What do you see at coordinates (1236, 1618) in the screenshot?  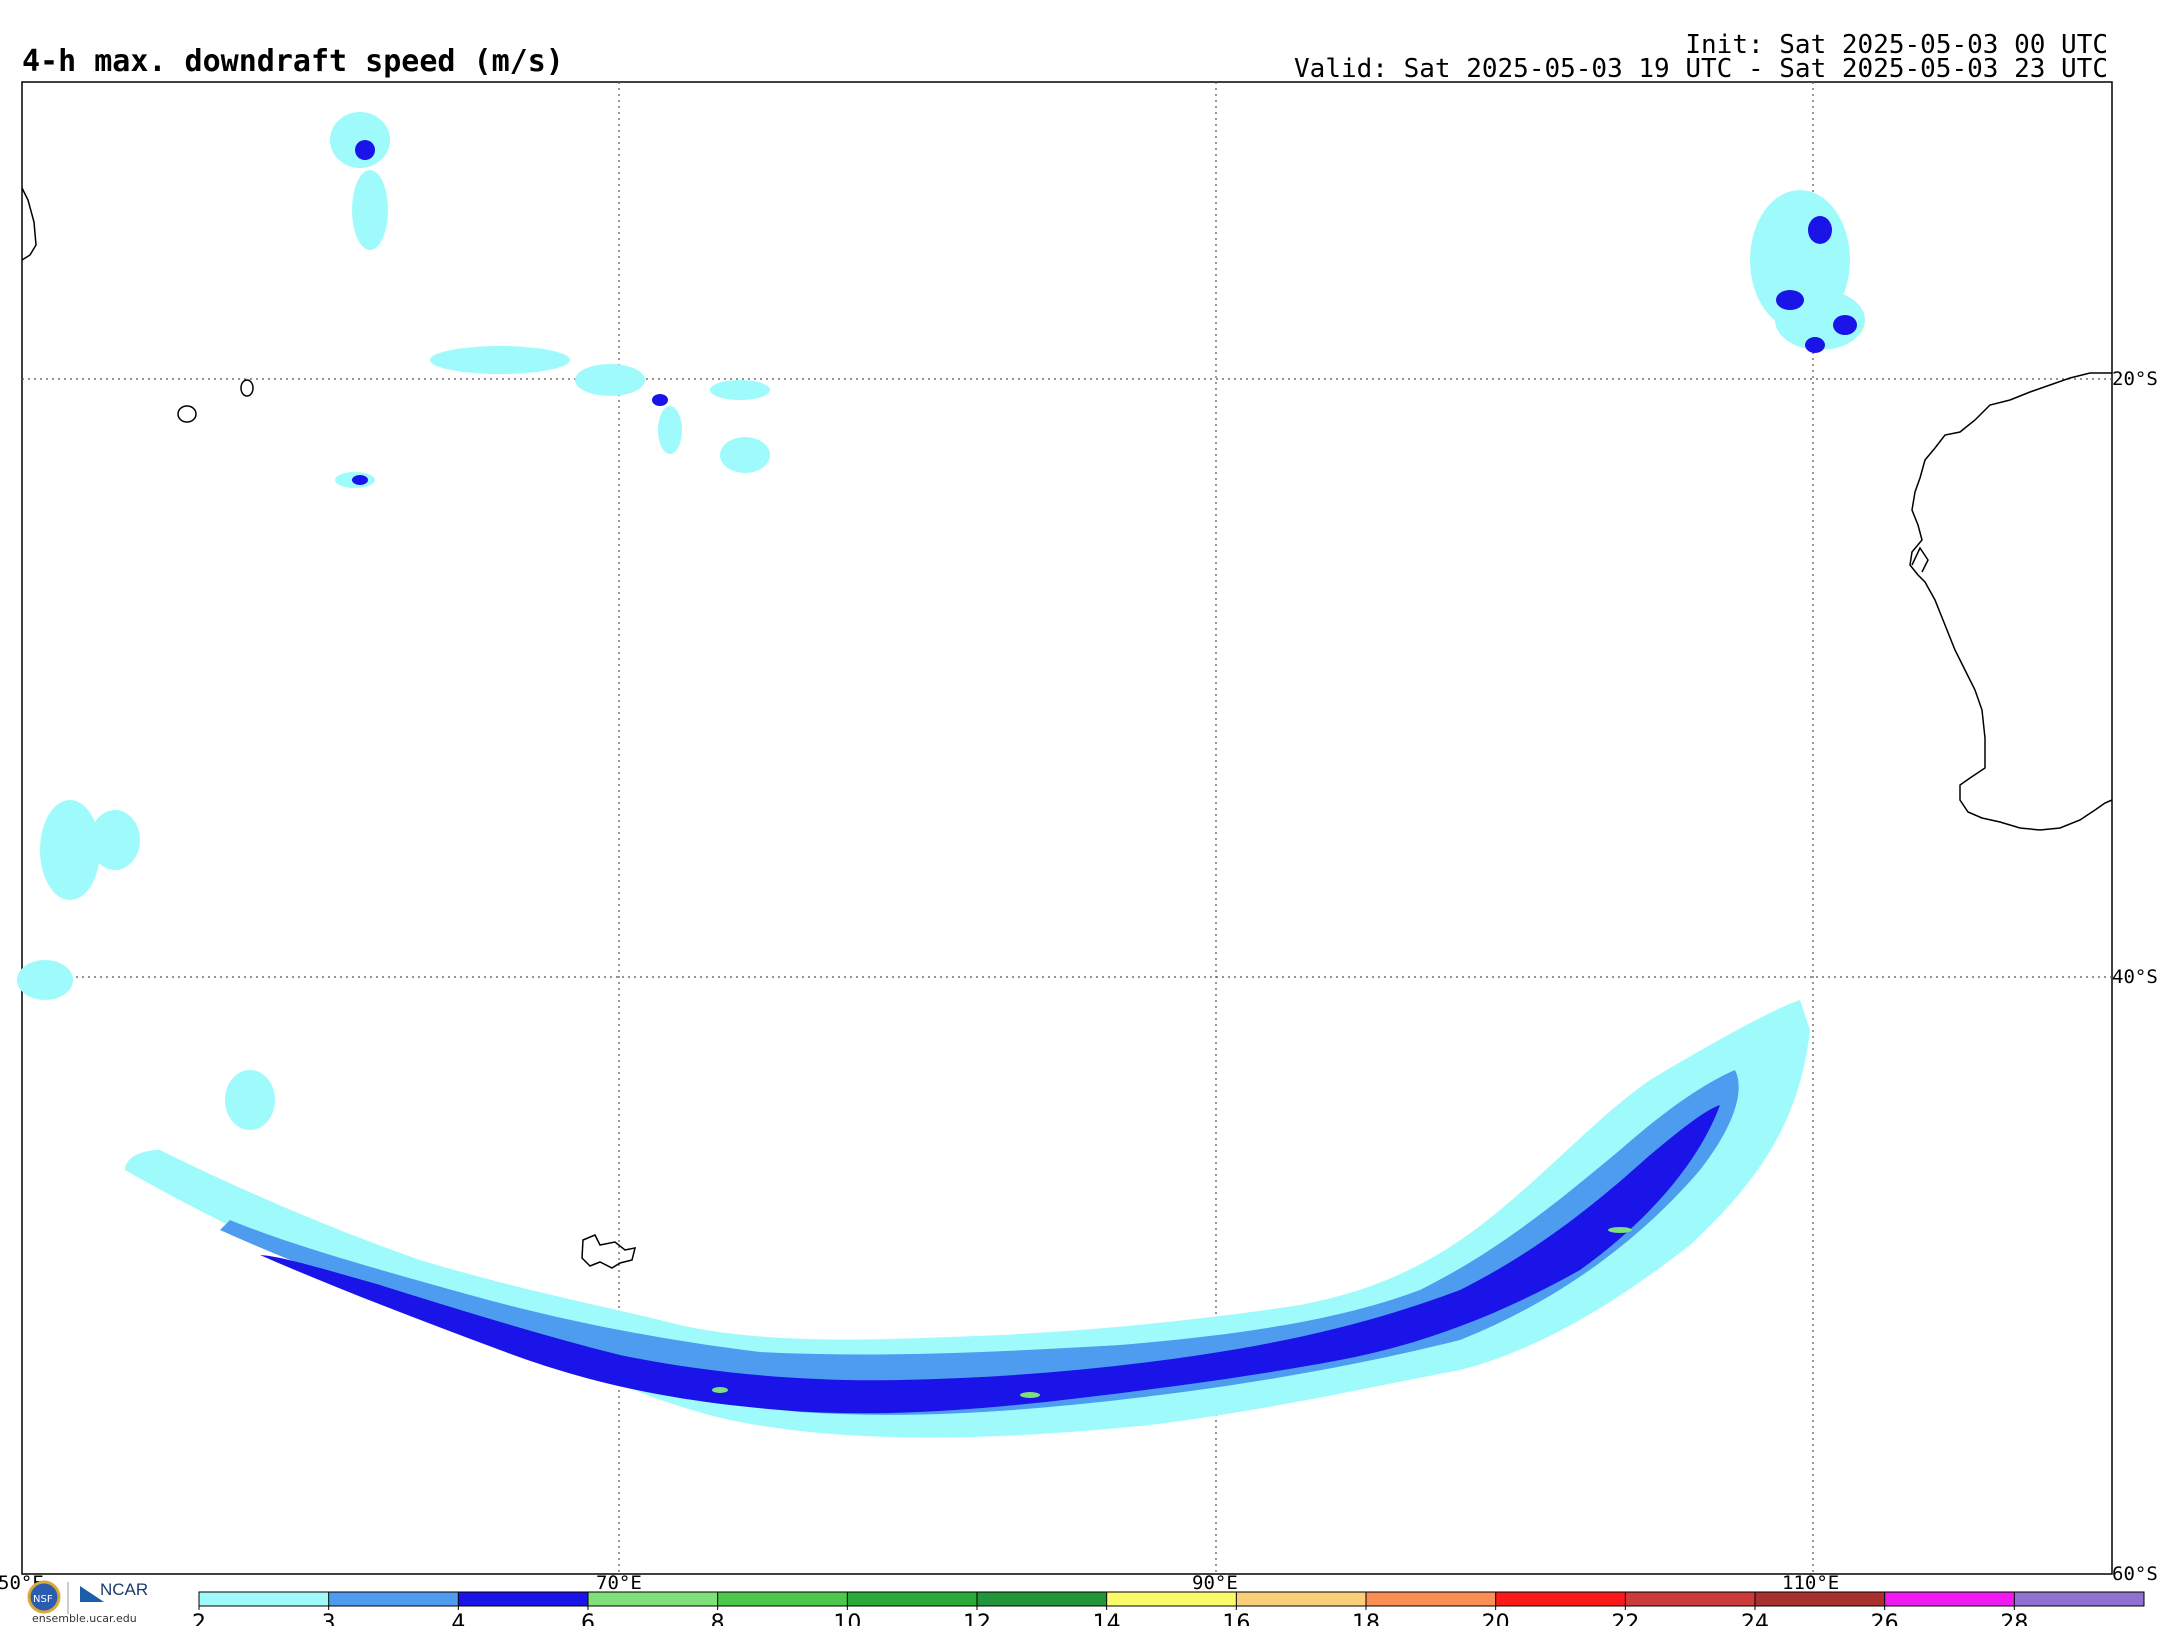 I see `colorbar-tick-label: 16` at bounding box center [1236, 1618].